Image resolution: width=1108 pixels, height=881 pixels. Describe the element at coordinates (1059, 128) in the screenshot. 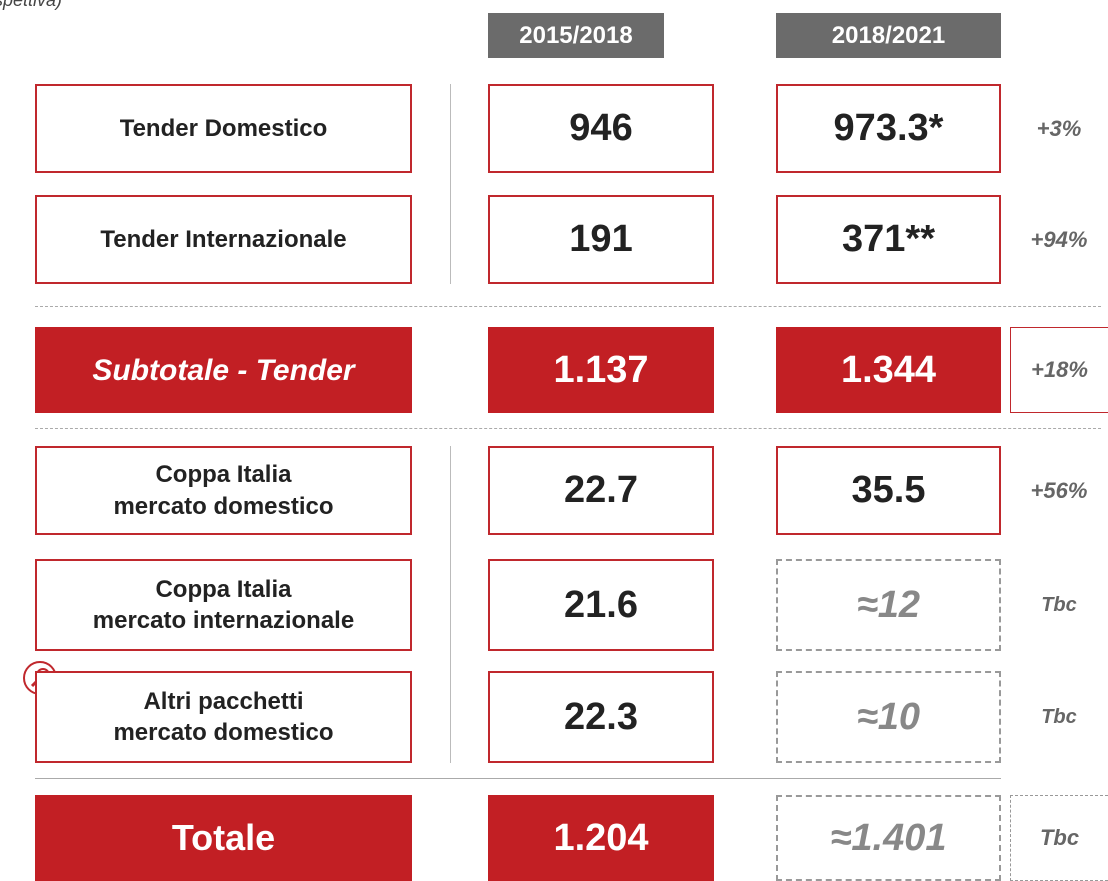

I see `change: +3%` at that location.